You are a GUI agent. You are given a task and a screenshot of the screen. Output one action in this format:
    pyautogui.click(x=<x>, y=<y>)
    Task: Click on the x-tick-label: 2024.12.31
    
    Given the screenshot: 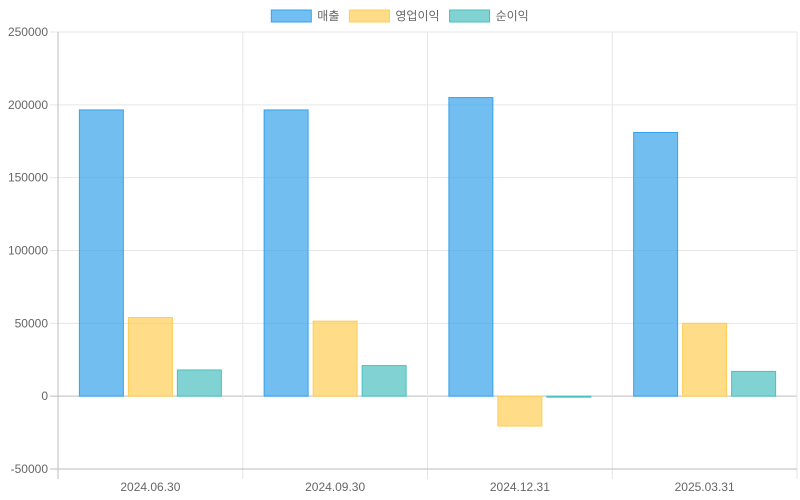 What is the action you would take?
    pyautogui.click(x=520, y=487)
    